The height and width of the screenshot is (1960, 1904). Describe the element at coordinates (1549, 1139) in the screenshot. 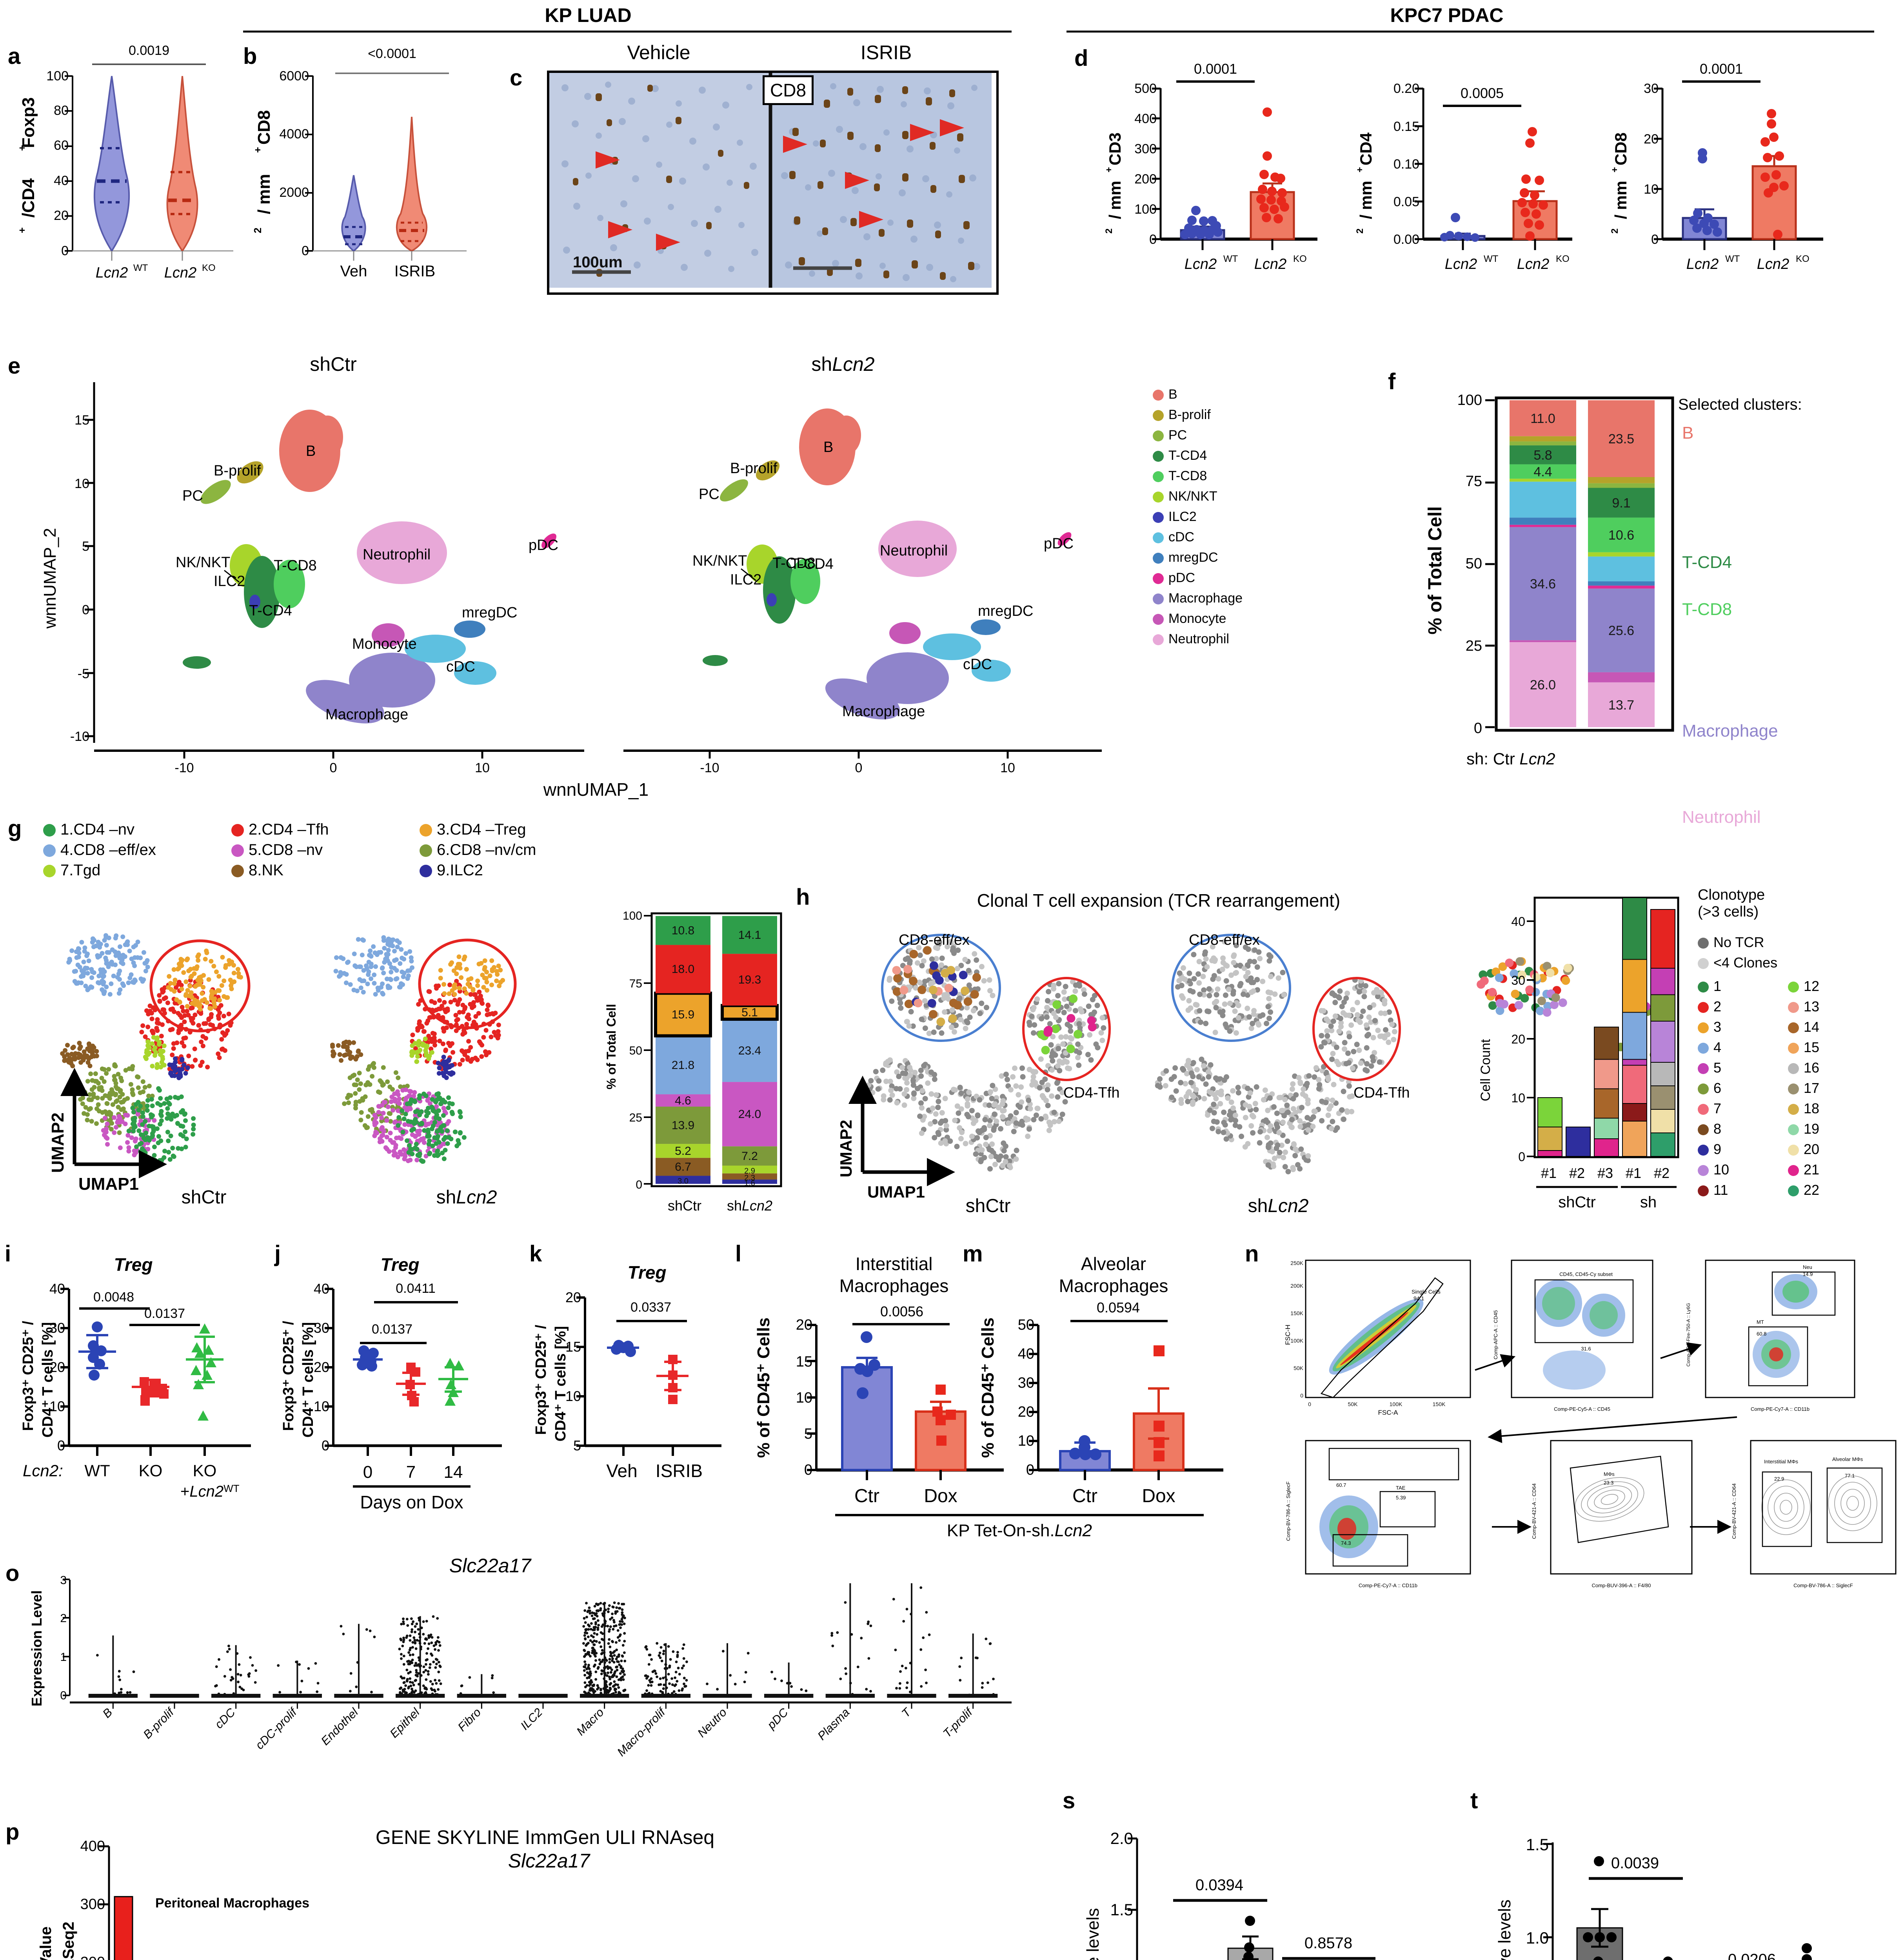

I see `clone-stack-segment` at that location.